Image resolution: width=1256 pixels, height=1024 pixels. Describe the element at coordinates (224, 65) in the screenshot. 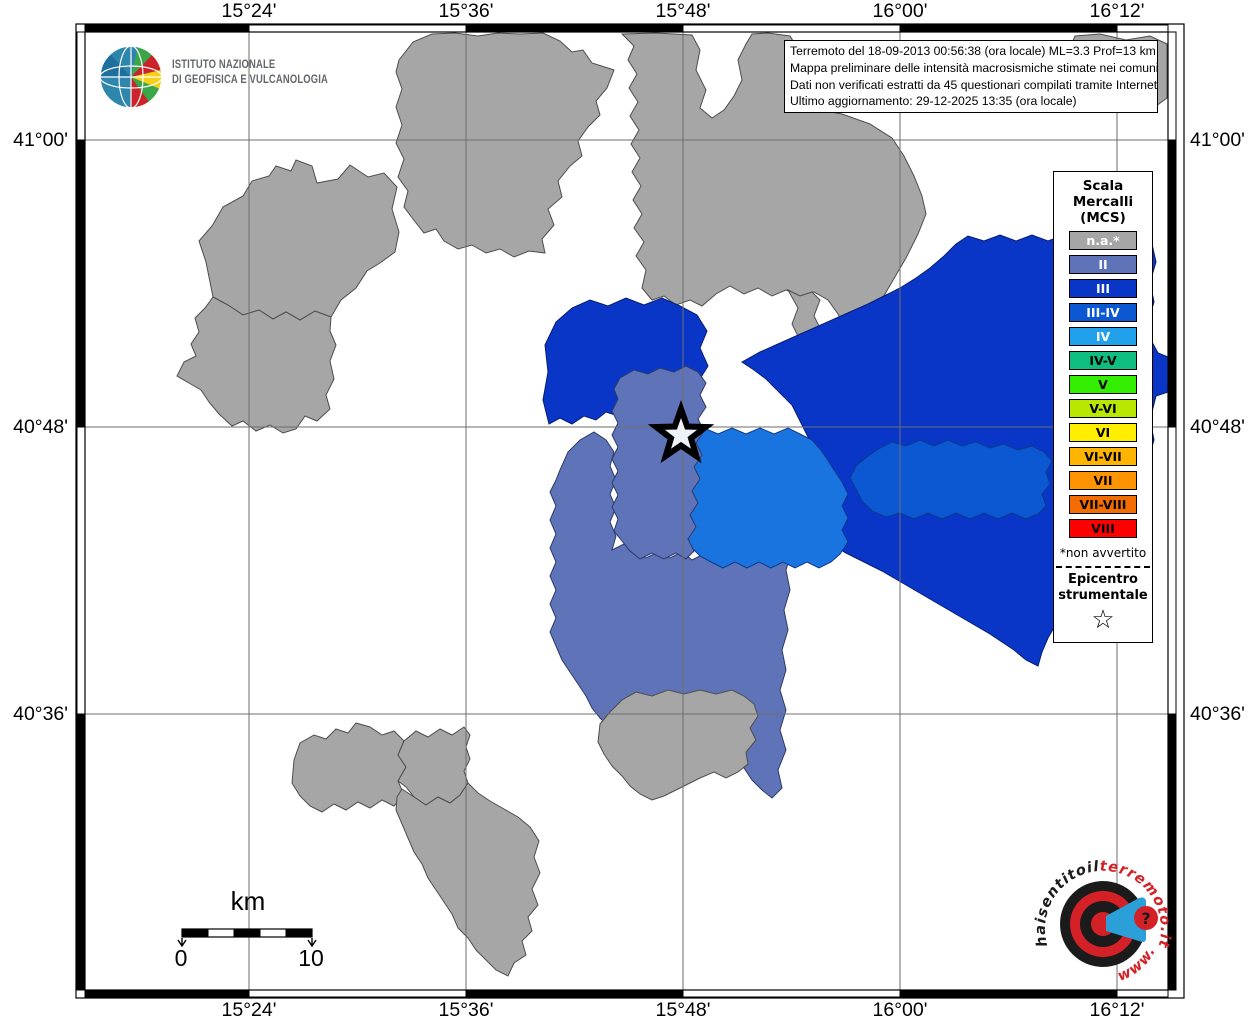

I see `ingv-wordmark-line1: ISTITUTO NAZIONALE` at that location.